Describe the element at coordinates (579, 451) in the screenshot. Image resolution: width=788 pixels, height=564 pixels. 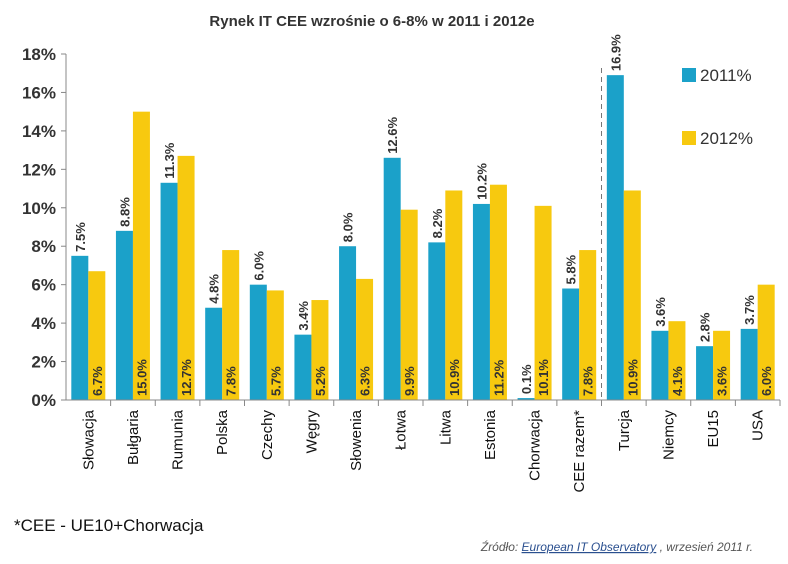
I see `x-tick-label-cee-razem: CEE razem*` at that location.